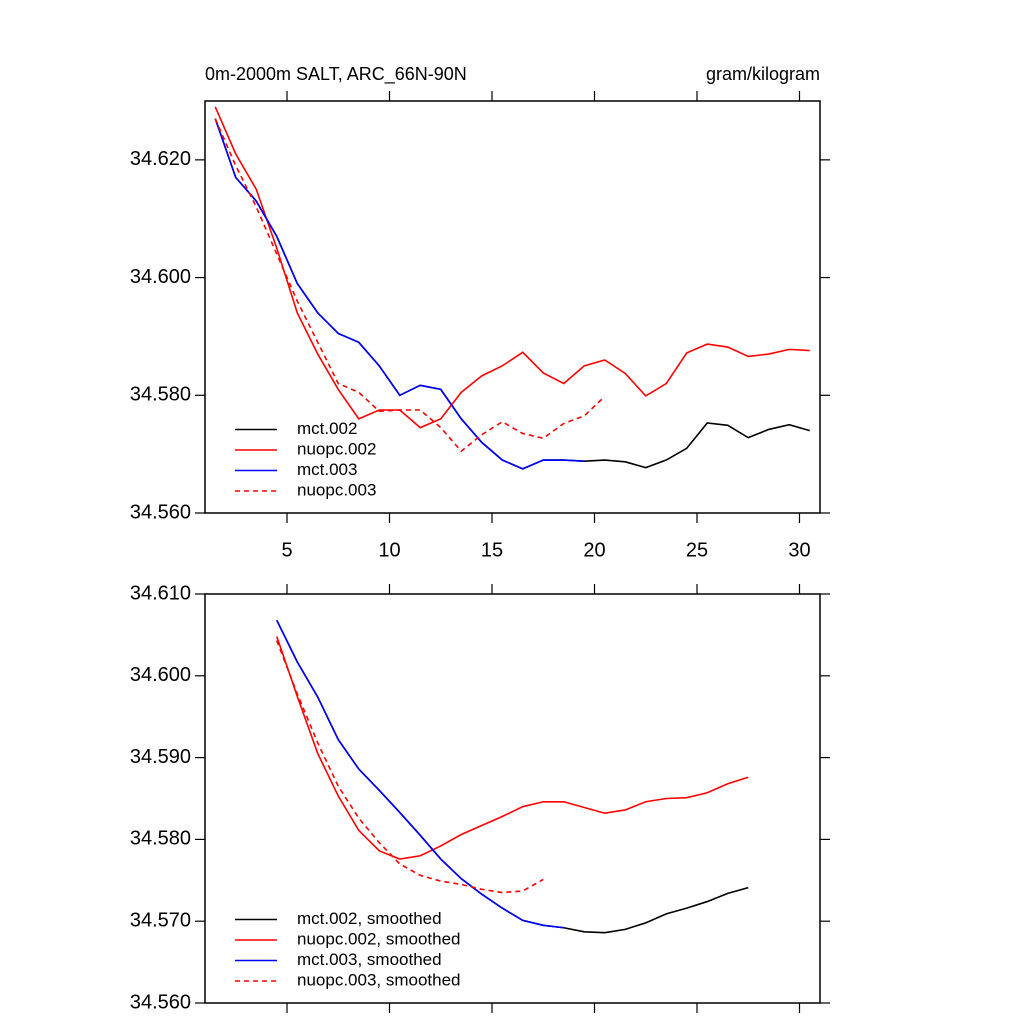 The width and height of the screenshot is (1024, 1024). I want to click on legend-label: mct.002, so click(327, 428).